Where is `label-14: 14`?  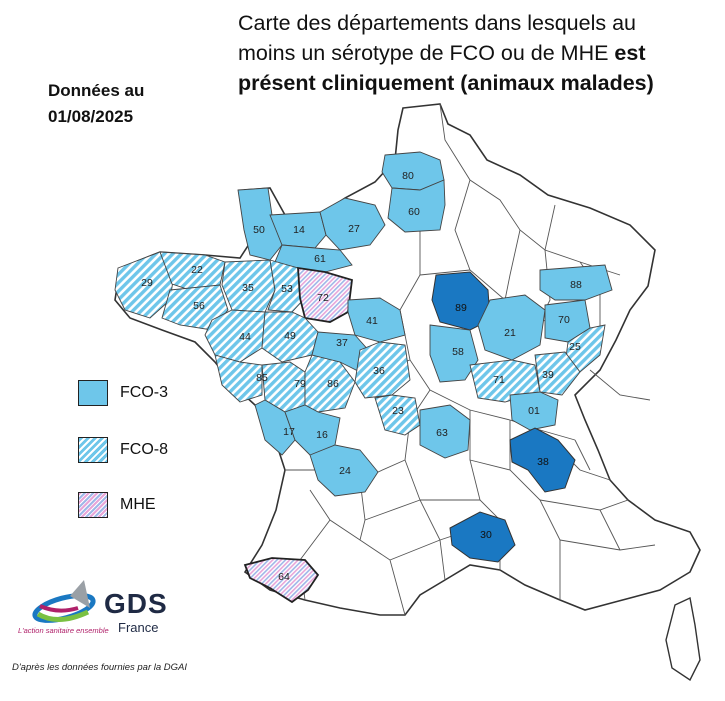 label-14: 14 is located at coordinates (299, 230).